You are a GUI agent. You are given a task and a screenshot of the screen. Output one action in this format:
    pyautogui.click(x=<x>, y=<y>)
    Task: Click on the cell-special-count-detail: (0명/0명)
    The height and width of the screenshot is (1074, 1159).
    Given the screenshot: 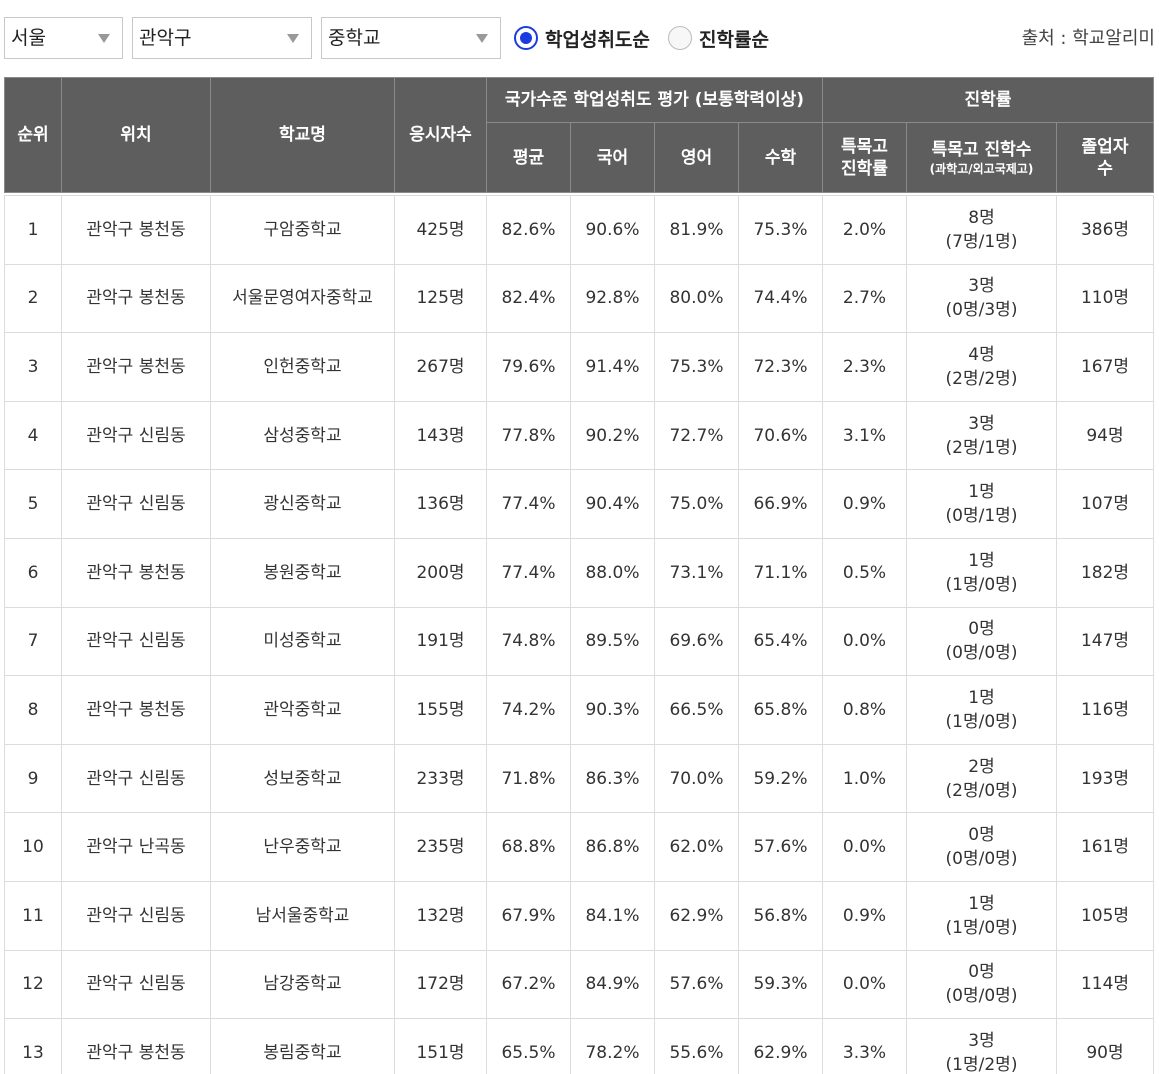 What is the action you would take?
    pyautogui.click(x=981, y=653)
    